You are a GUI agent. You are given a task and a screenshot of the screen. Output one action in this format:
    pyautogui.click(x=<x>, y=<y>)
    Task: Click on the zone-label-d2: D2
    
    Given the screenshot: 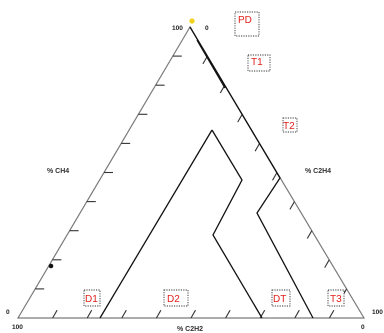 What is the action you would take?
    pyautogui.click(x=173, y=299)
    